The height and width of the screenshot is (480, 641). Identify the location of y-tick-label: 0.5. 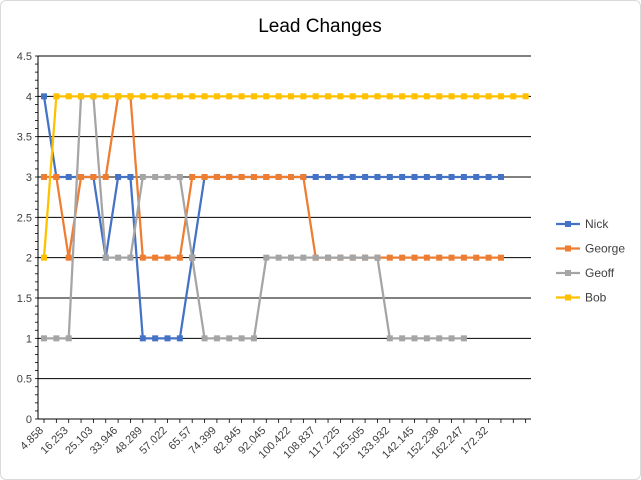
(24, 380).